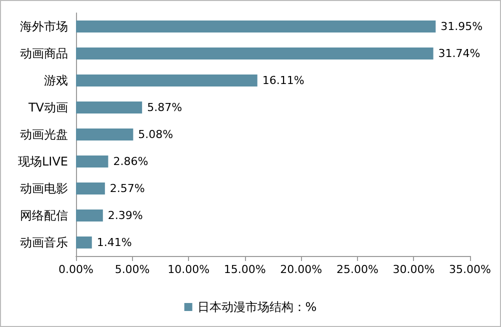 The width and height of the screenshot is (501, 327). What do you see at coordinates (44, 189) in the screenshot?
I see `y-tick-label: 动画电影` at bounding box center [44, 189].